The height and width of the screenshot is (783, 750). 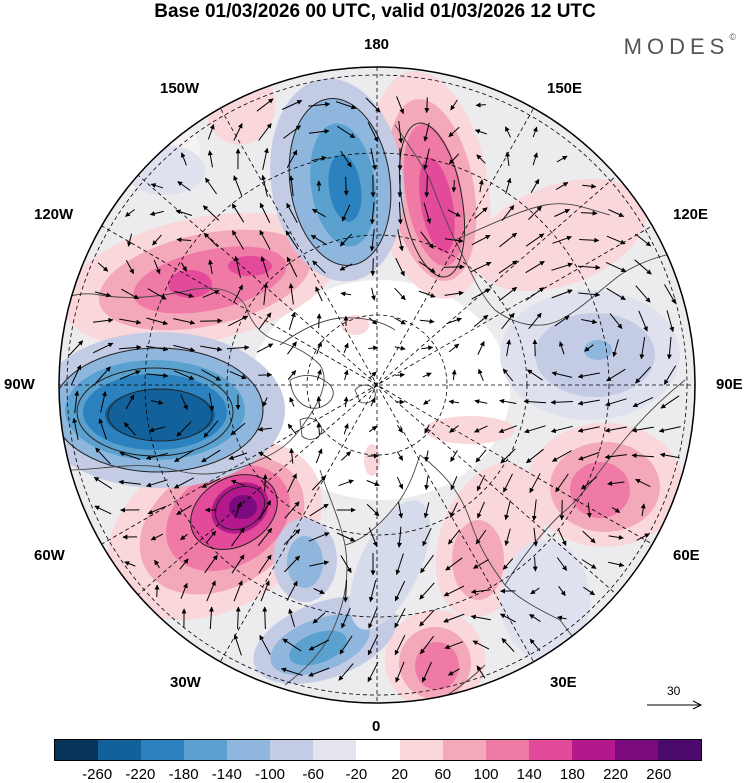 What do you see at coordinates (183, 774) in the screenshot?
I see `colorbar-tick-label: -180` at bounding box center [183, 774].